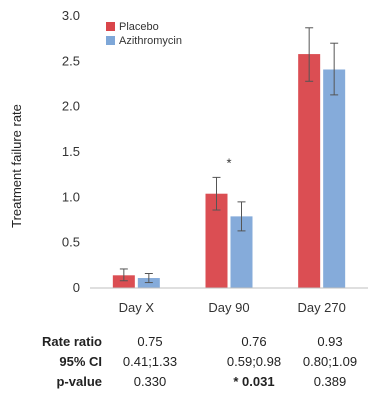 The width and height of the screenshot is (376, 401). What do you see at coordinates (254, 341) in the screenshot?
I see `stats-cell: 0.76` at bounding box center [254, 341].